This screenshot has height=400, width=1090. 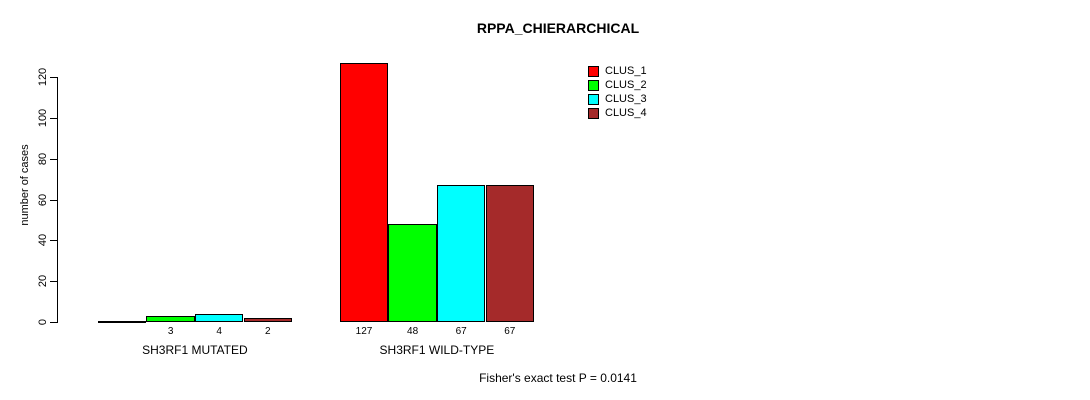 What do you see at coordinates (626, 99) in the screenshot?
I see `legend-label: CLUS_3` at bounding box center [626, 99].